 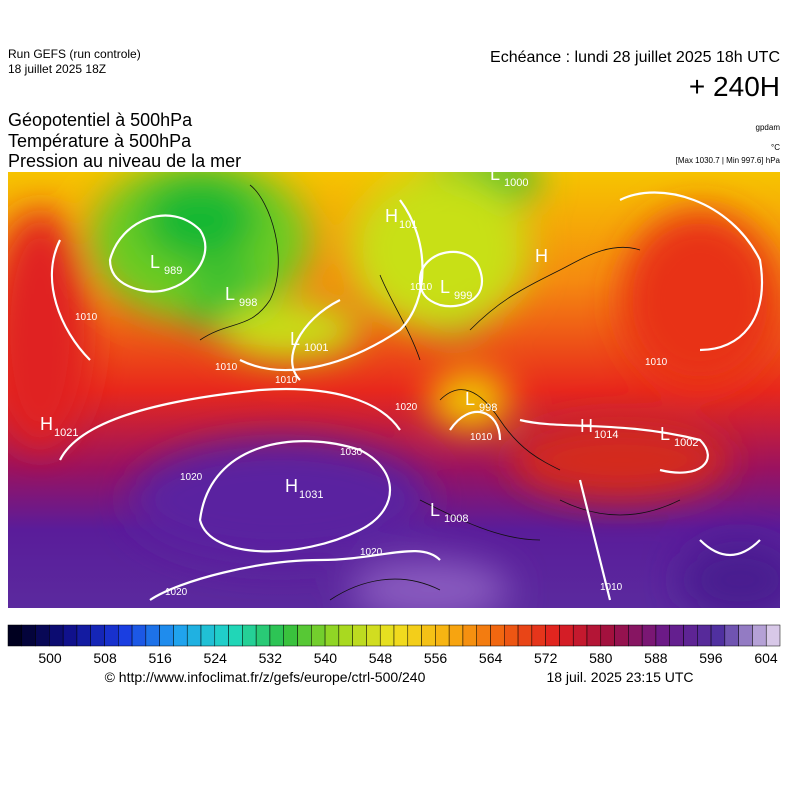 I want to click on colorbar-label: 524, so click(x=216, y=658).